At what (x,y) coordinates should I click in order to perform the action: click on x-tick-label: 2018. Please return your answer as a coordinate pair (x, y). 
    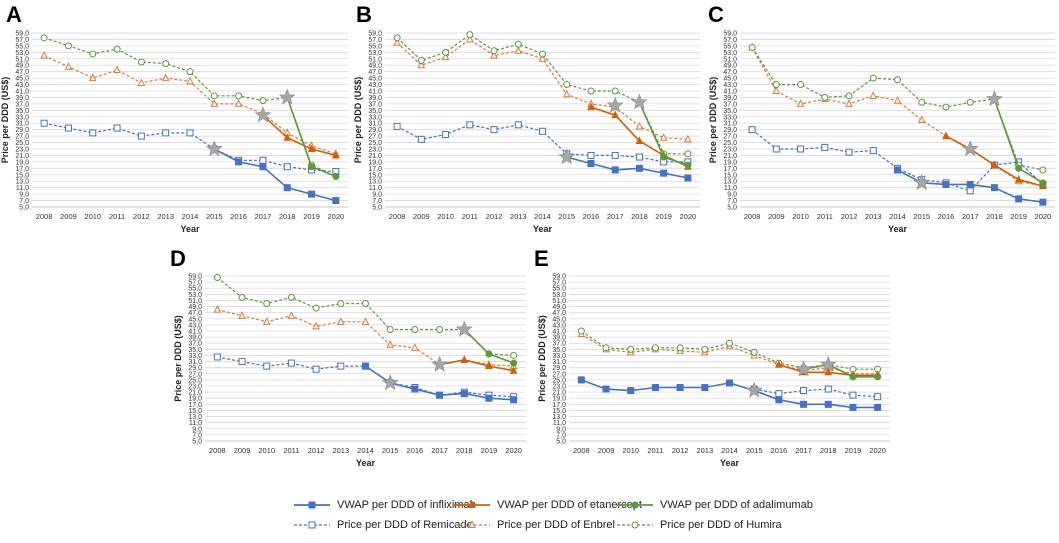
    Looking at the image, I should click on (287, 216).